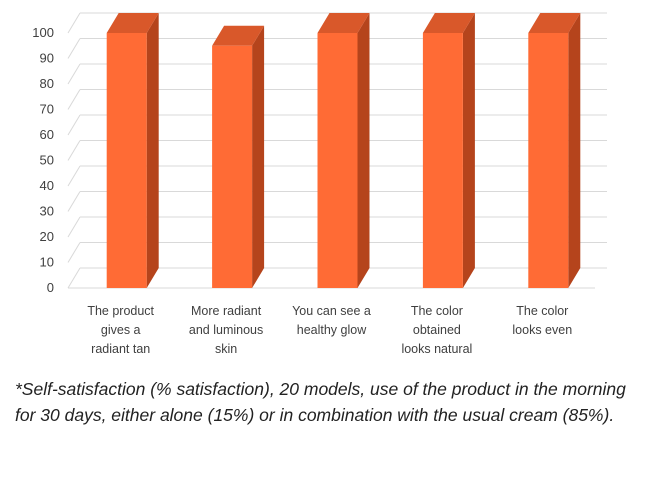 The height and width of the screenshot is (477, 650). What do you see at coordinates (47, 58) in the screenshot?
I see `y-tick-label: 90` at bounding box center [47, 58].